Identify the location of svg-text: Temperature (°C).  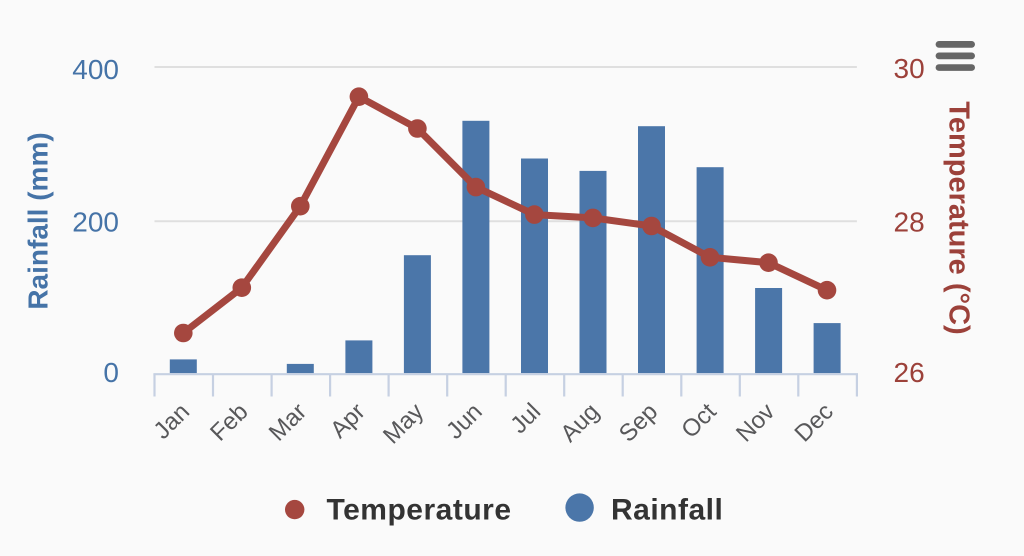
(959, 217).